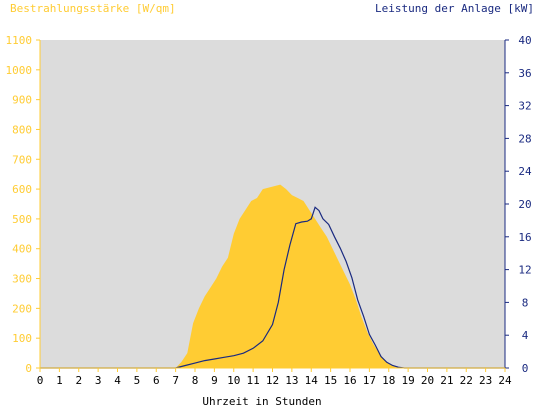  I want to click on x-tick-label: 16, so click(349, 380).